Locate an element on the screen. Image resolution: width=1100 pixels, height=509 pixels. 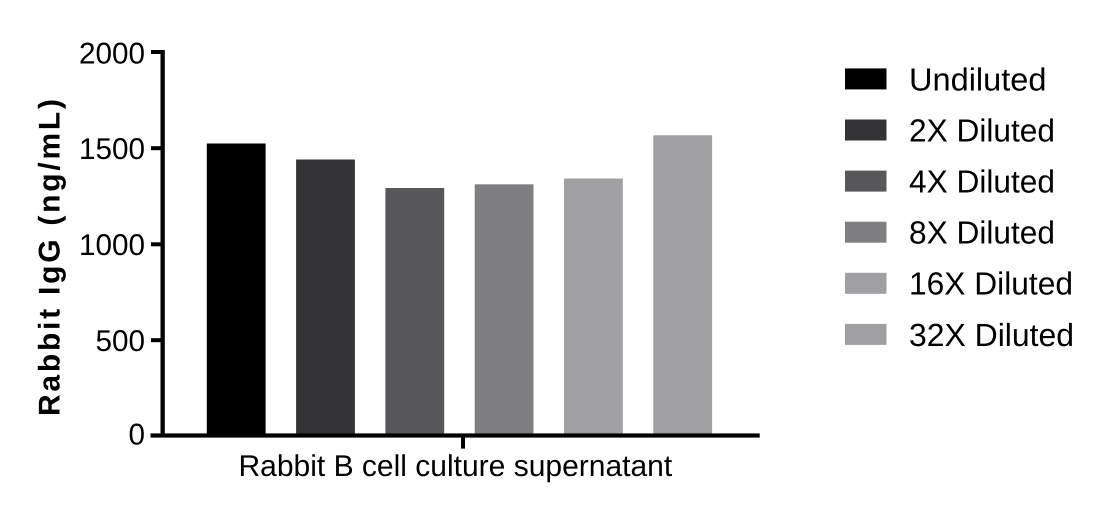
svg-text: Undiluted is located at coordinates (978, 79).